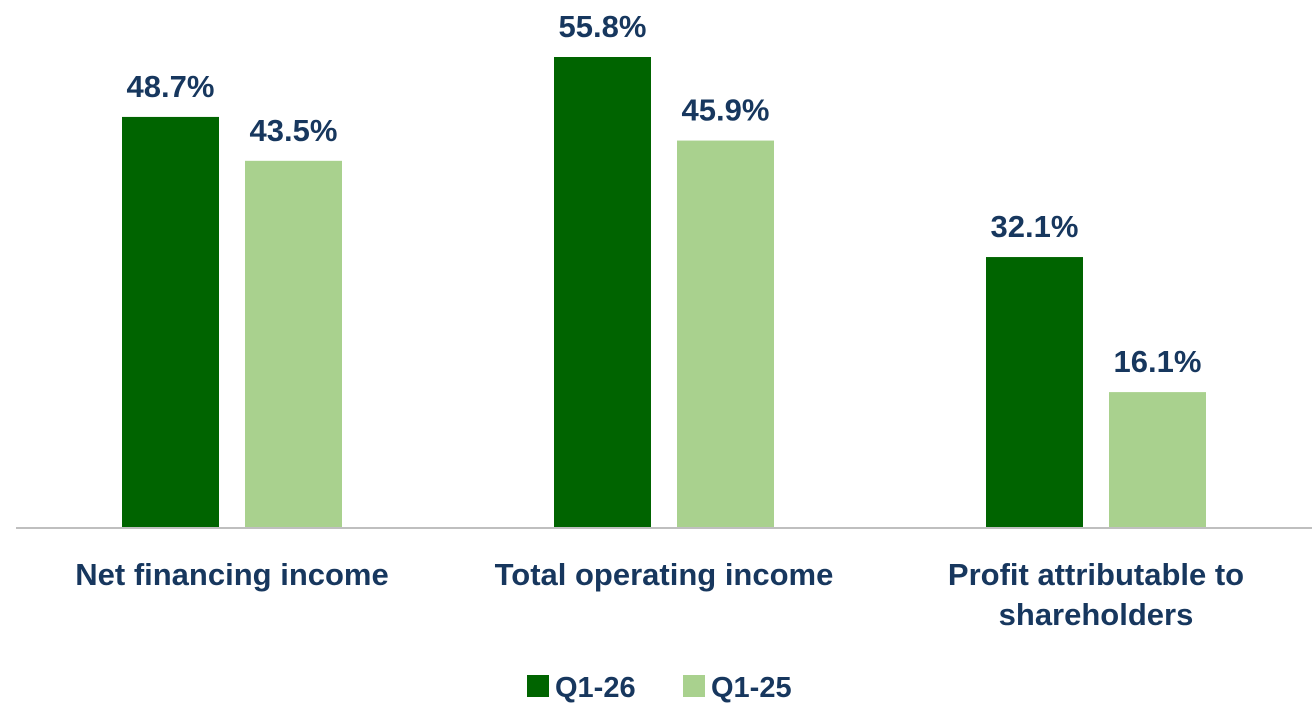 The height and width of the screenshot is (707, 1315). Describe the element at coordinates (1096, 594) in the screenshot. I see `x-tick-label: Profit attributable to shareholders` at that location.